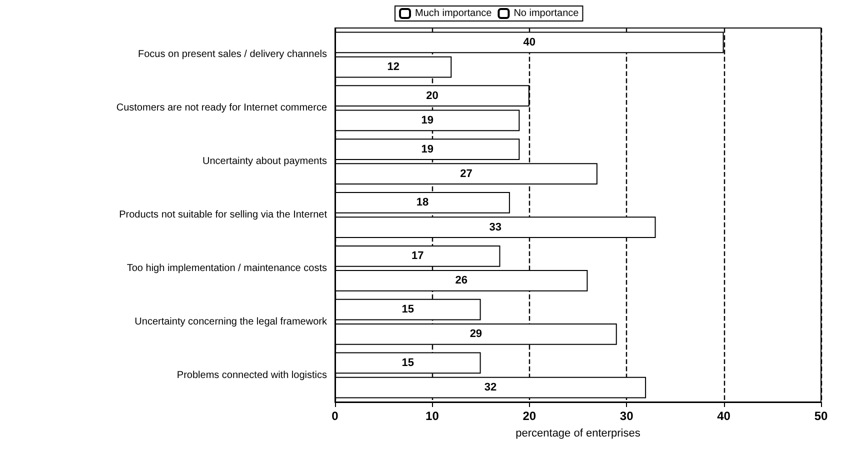  I want to click on y-tick-label: Too high implementation / maintenance costs, so click(226, 268).